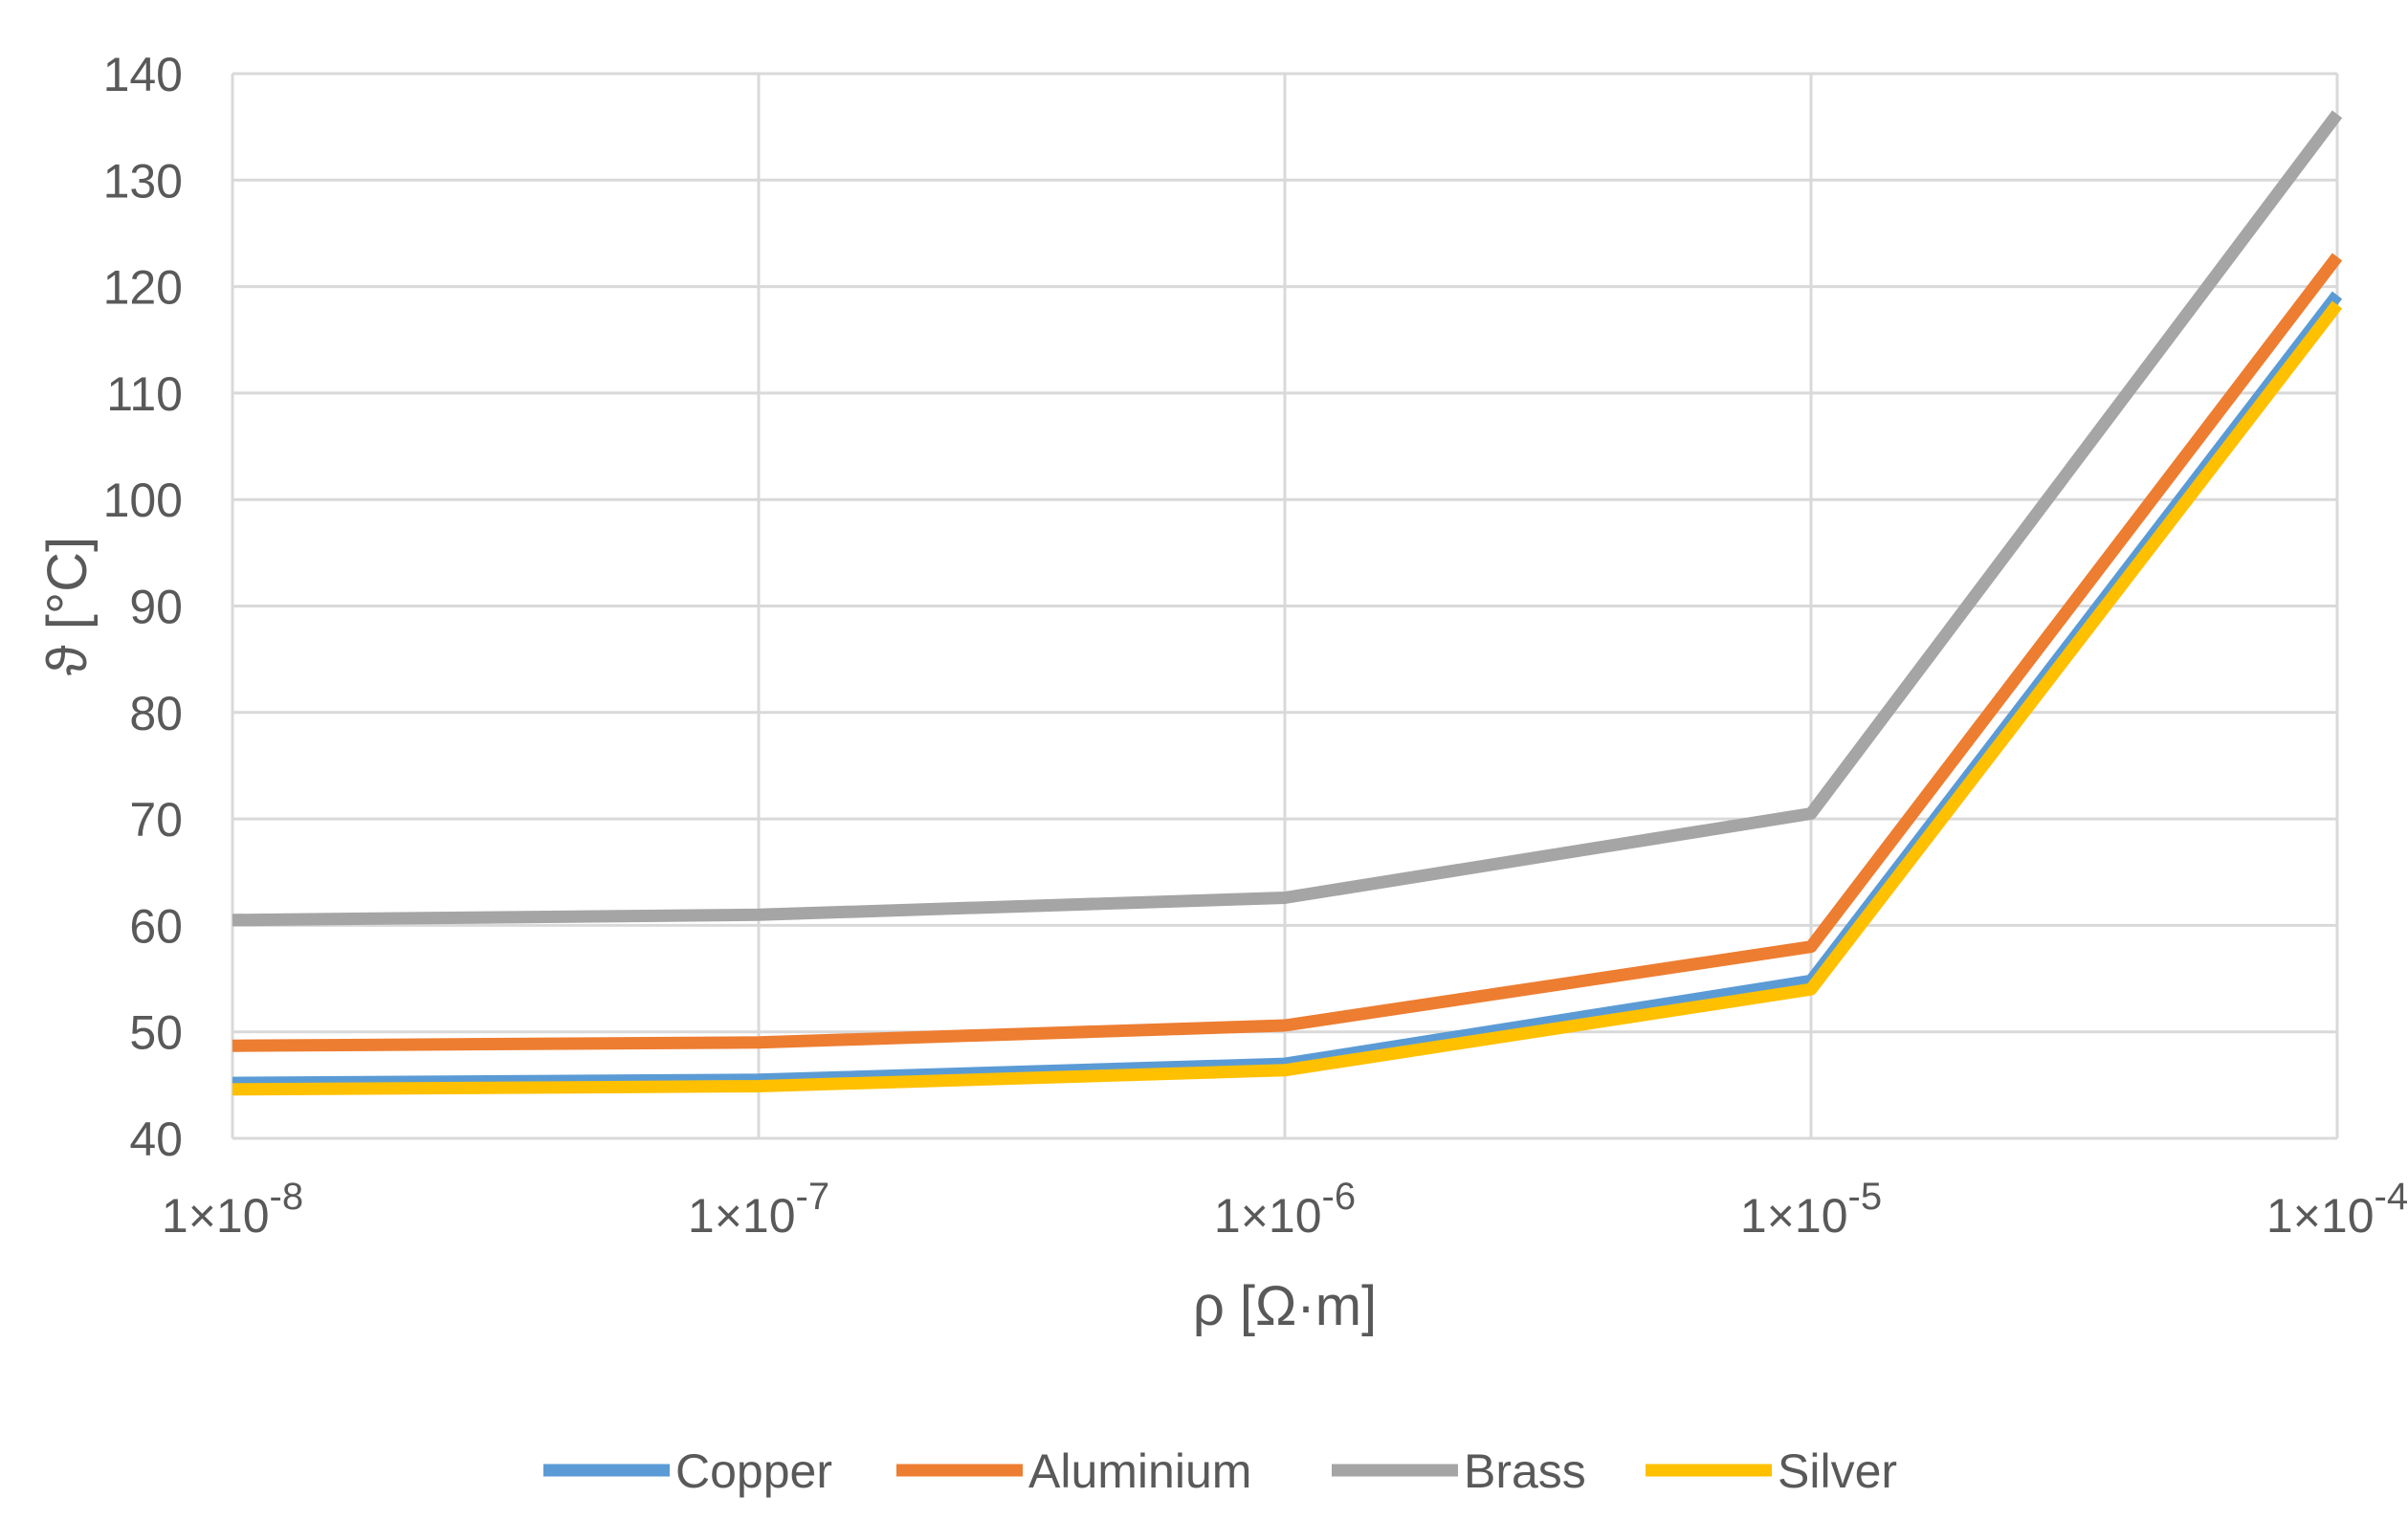 The image size is (2408, 1520). What do you see at coordinates (758, 1209) in the screenshot?
I see `x-tick-label: 1×10⁻⁷` at bounding box center [758, 1209].